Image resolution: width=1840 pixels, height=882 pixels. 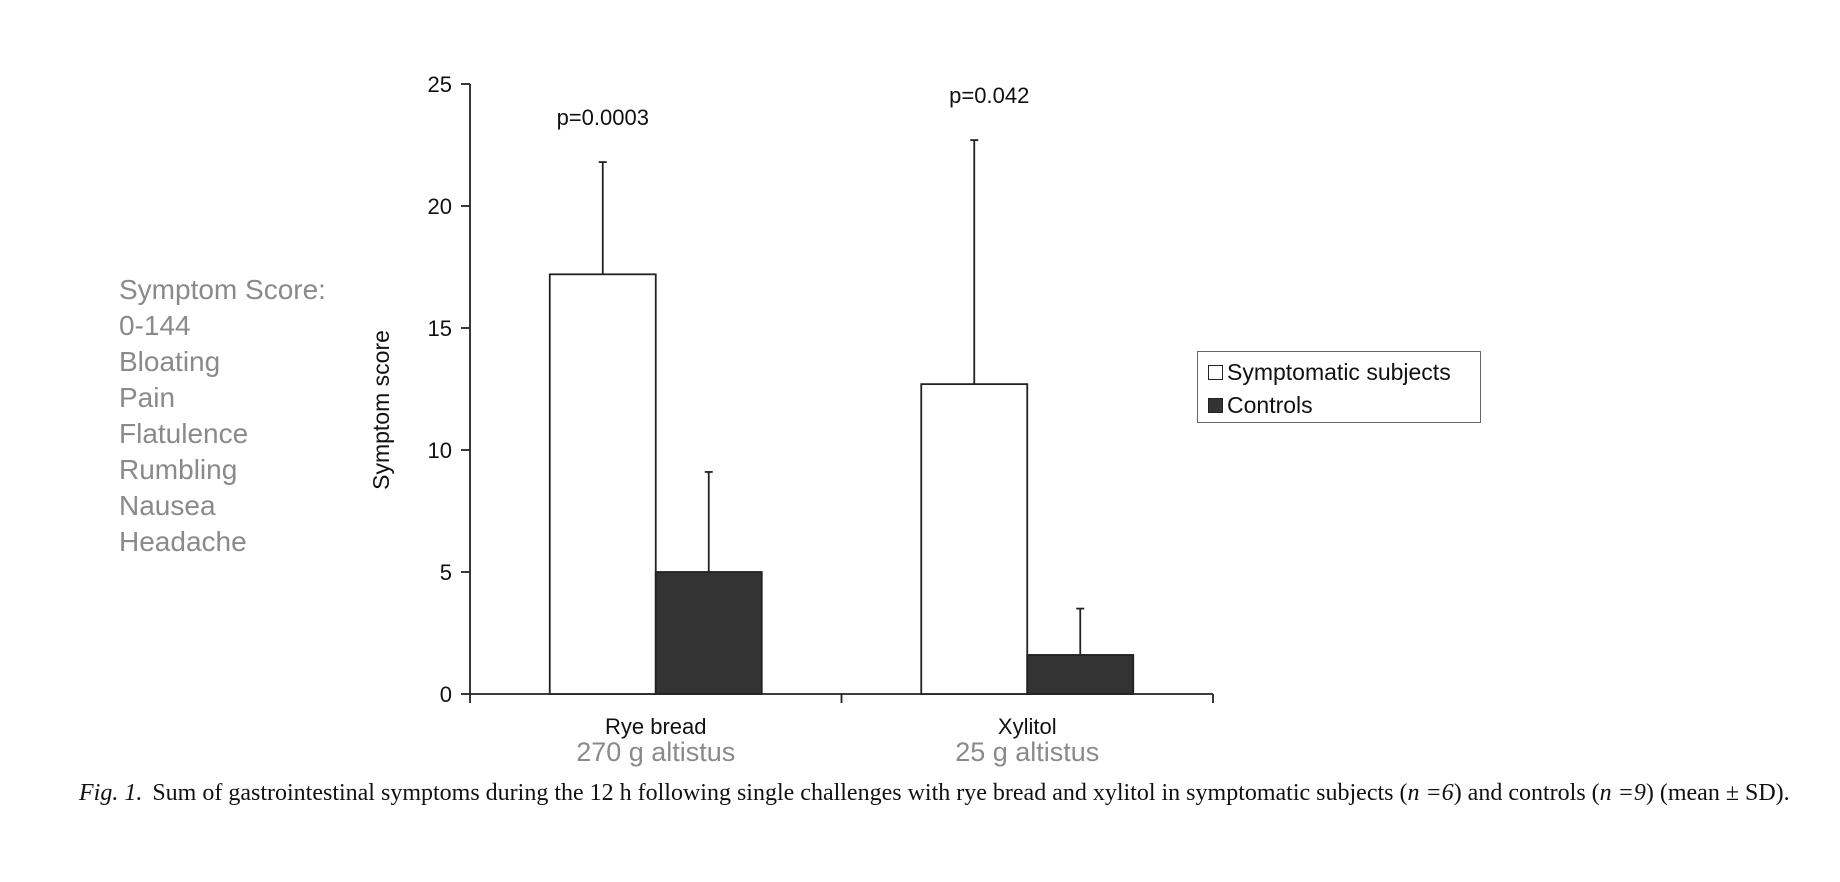 What do you see at coordinates (1270, 405) in the screenshot?
I see `legend-label: Controls` at bounding box center [1270, 405].